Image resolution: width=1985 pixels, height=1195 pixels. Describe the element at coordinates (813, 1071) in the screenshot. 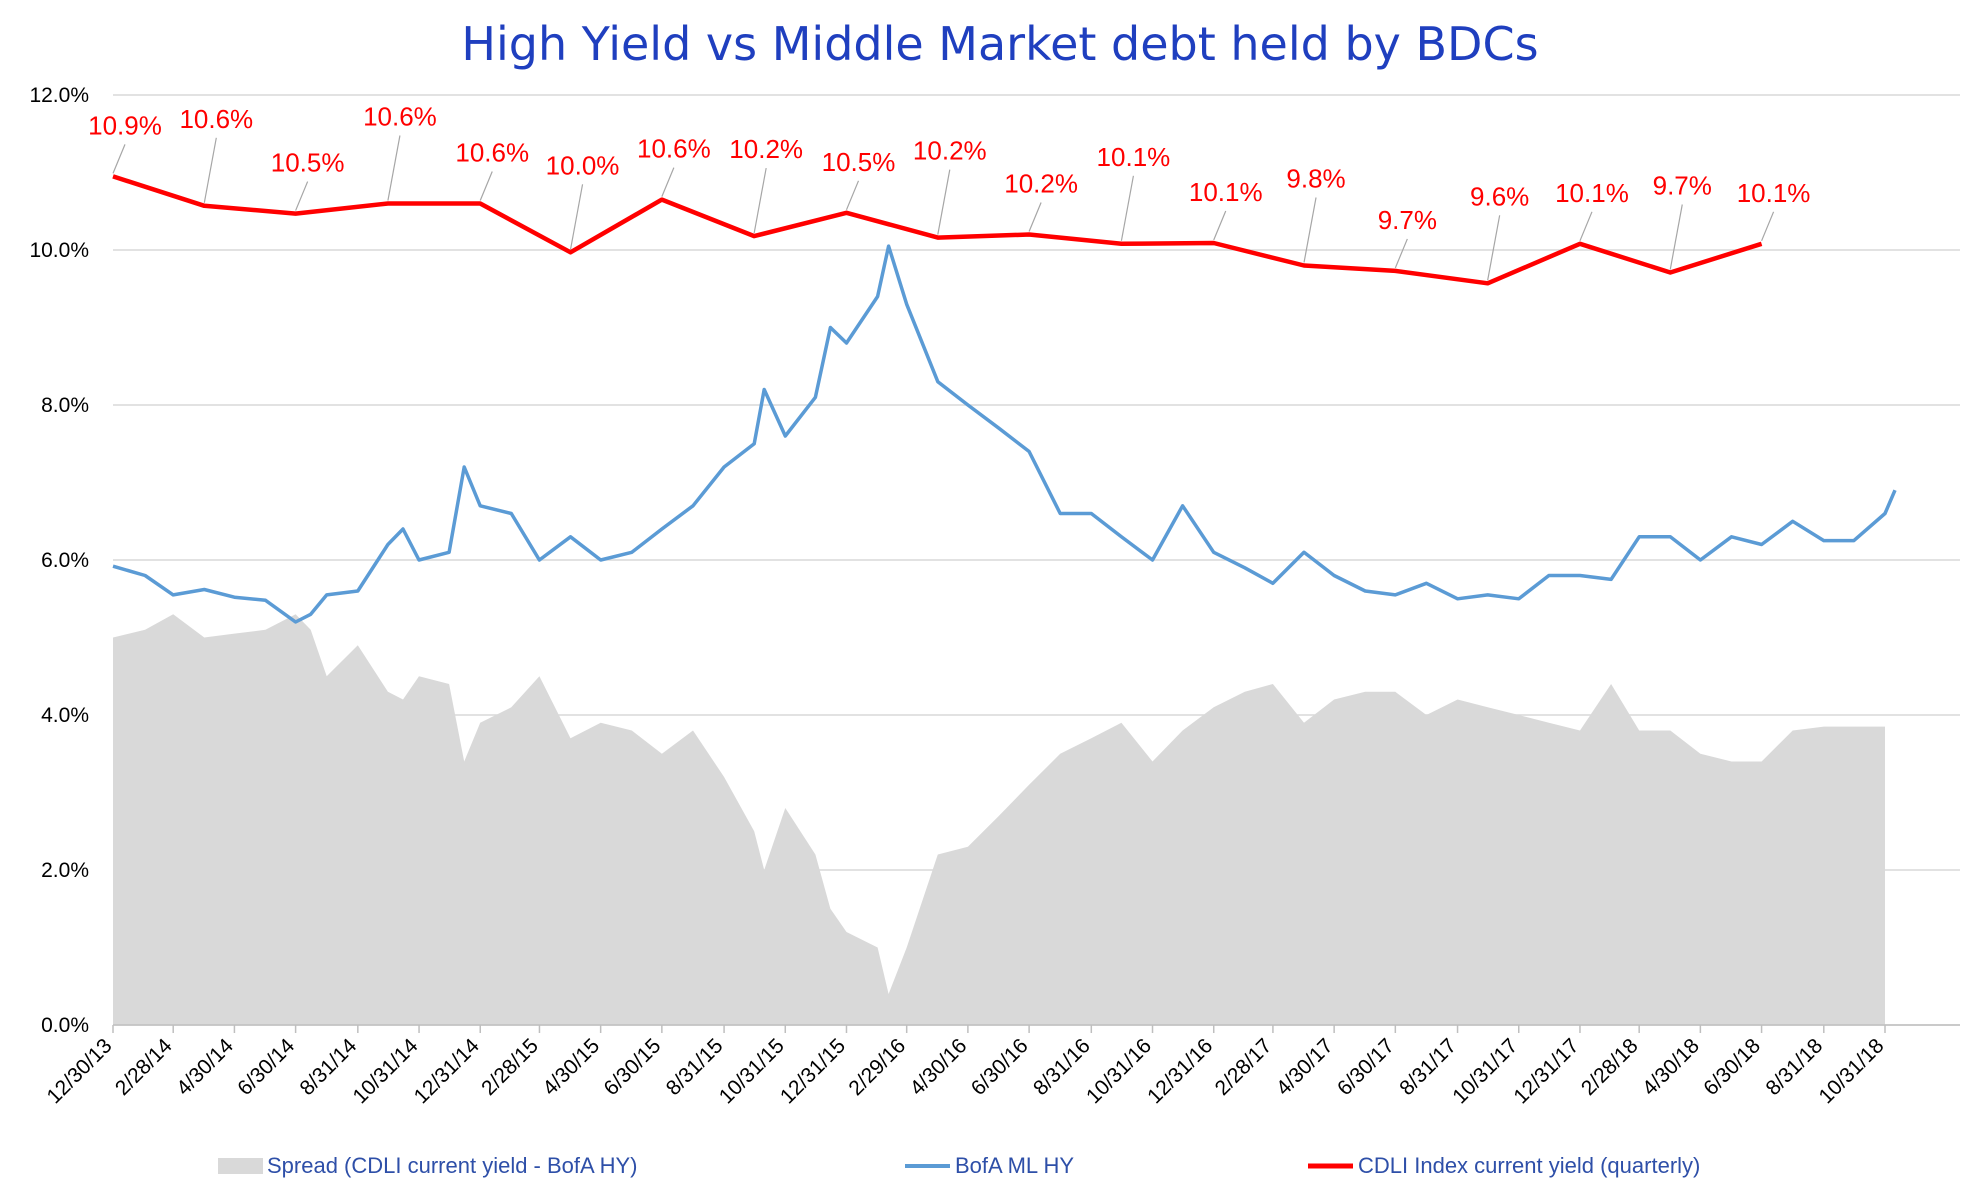

I see `x-tick-label: 12/31/15` at that location.